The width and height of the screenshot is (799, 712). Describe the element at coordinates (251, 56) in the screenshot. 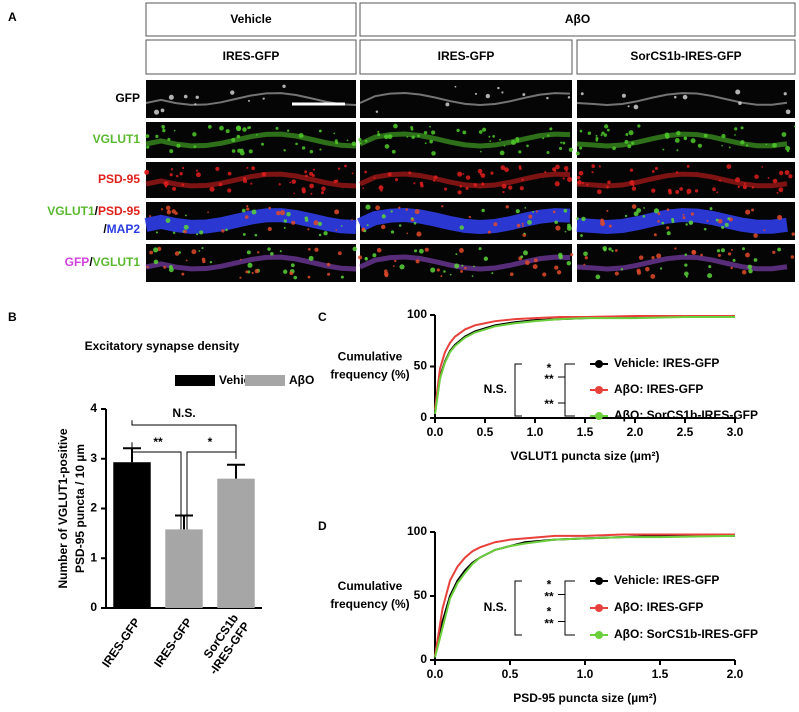

I see `column-subheader: IRES-GFP` at that location.